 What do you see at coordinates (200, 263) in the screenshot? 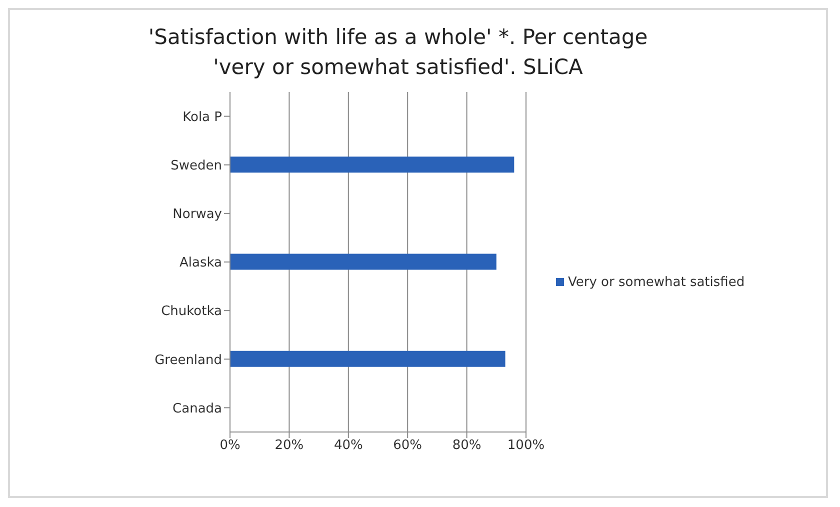
I see `y-tick-label: Alaska` at bounding box center [200, 263].